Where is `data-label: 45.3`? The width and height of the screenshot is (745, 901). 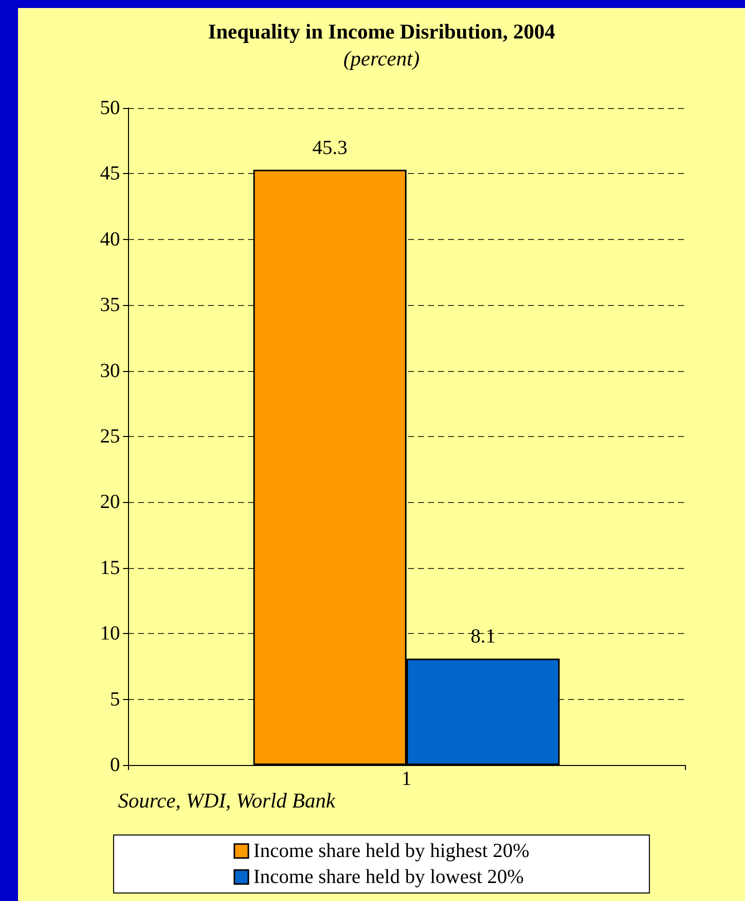
data-label: 45.3 is located at coordinates (330, 147).